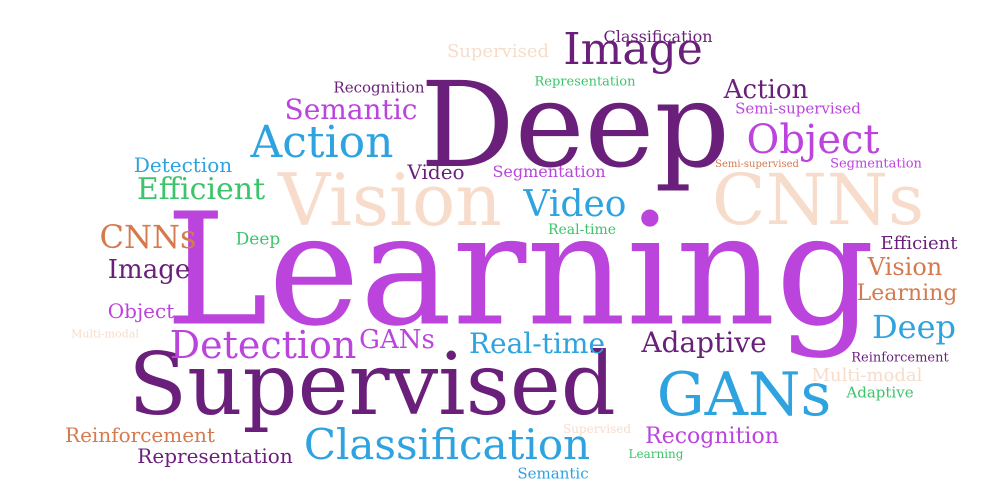  I want to click on word-2: Supervised, so click(372, 385).